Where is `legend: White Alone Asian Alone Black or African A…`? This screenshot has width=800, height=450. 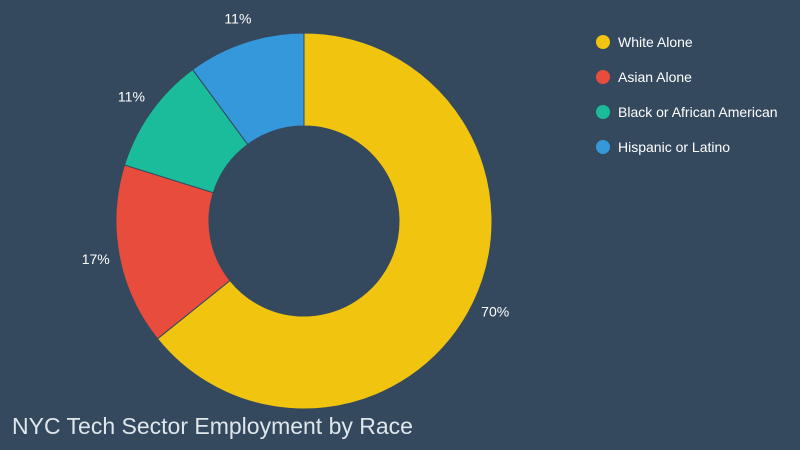
legend: White Alone Asian Alone Black or African A… is located at coordinates (687, 94).